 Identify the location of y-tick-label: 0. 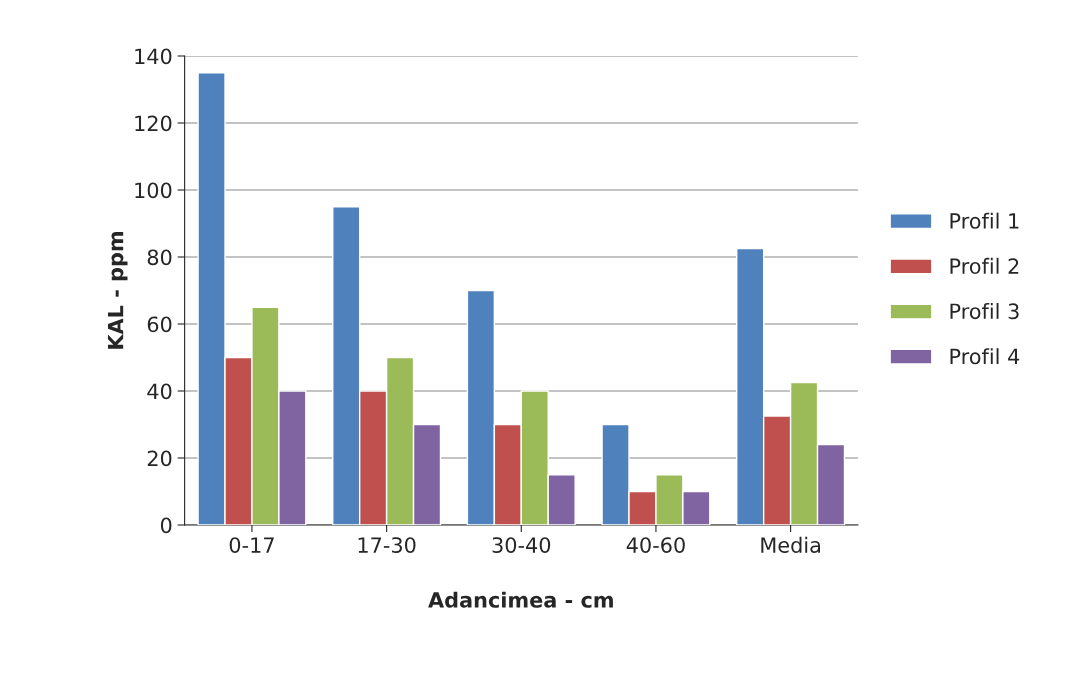
(166, 525).